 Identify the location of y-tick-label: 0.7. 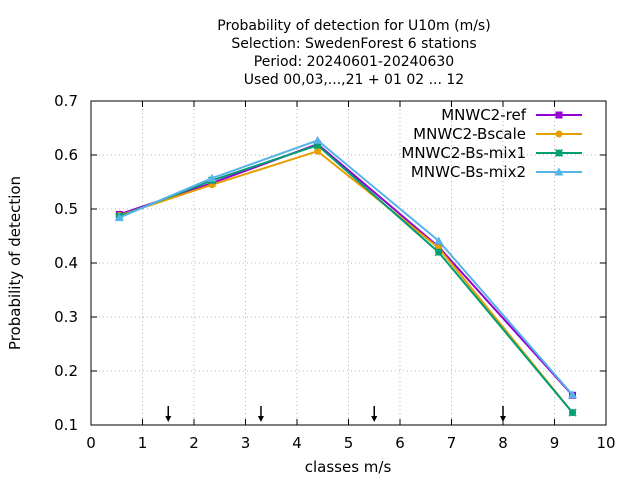
(66, 101).